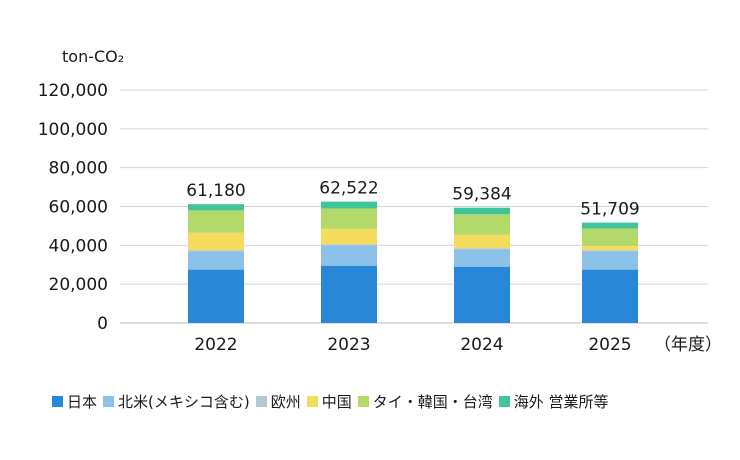  I want to click on legend-item: 海外 営業所等, so click(553, 401).